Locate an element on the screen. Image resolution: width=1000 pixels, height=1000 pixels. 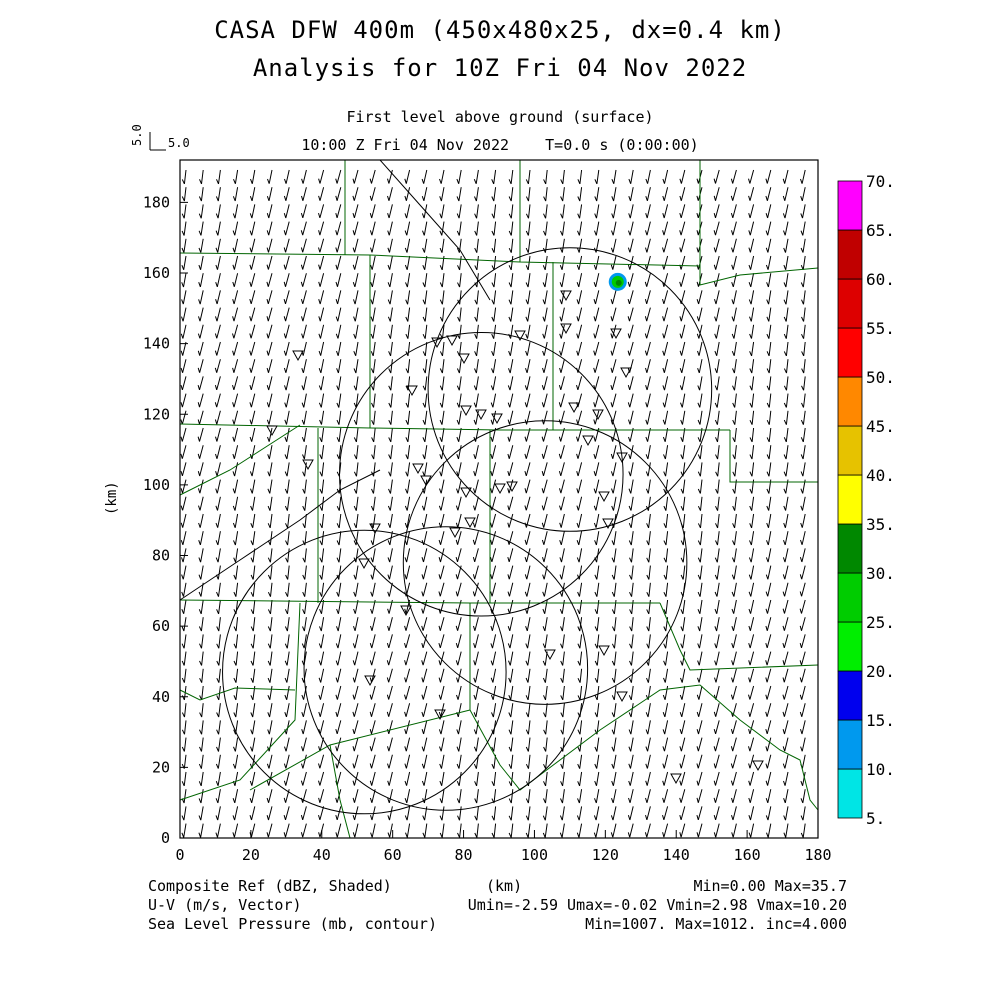
y-tick-label: 80 is located at coordinates (161, 556).